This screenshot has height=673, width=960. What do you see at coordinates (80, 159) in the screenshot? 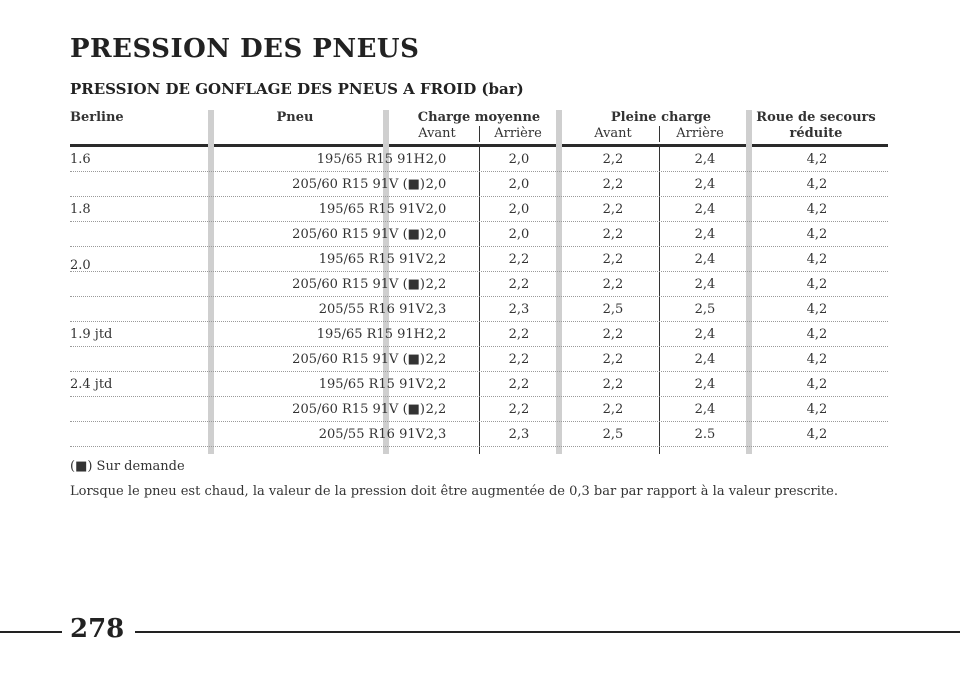
I see `cell-model: 1.6` at bounding box center [80, 159].